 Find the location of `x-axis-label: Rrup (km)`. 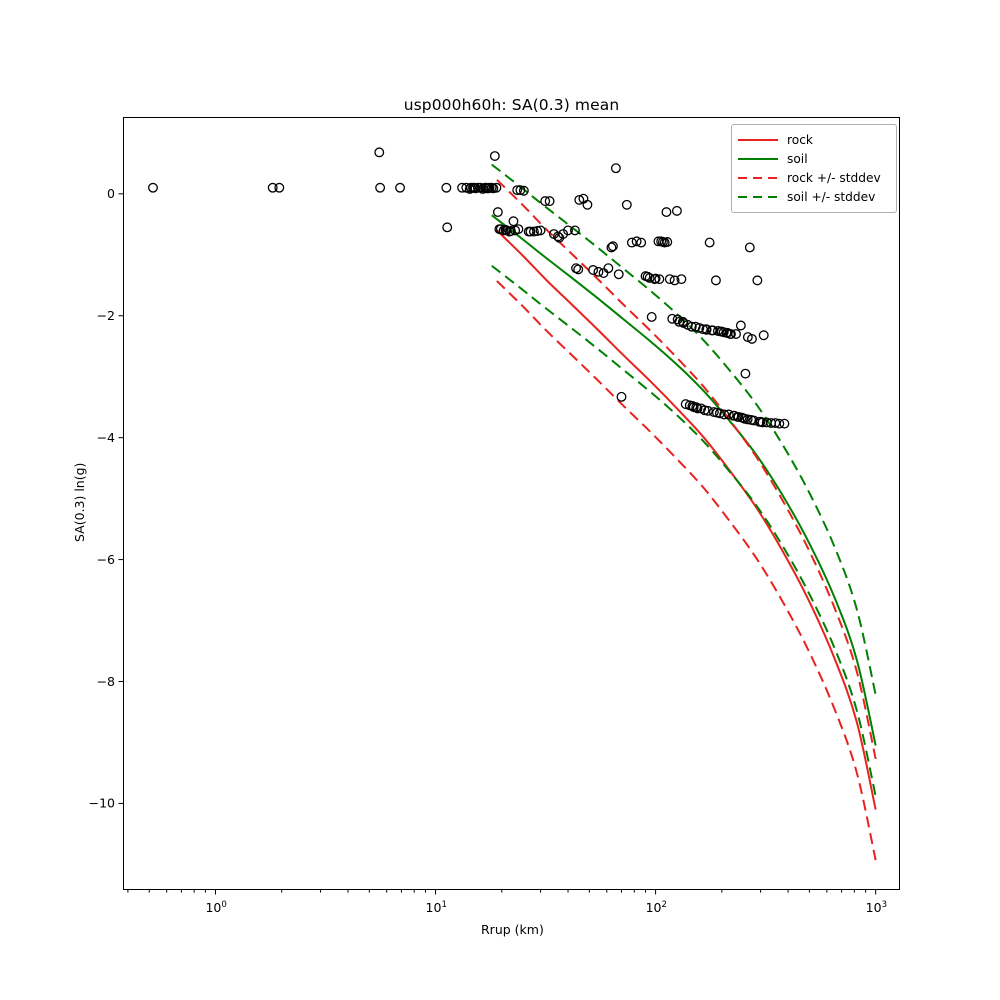

x-axis-label: Rrup (km) is located at coordinates (512, 929).